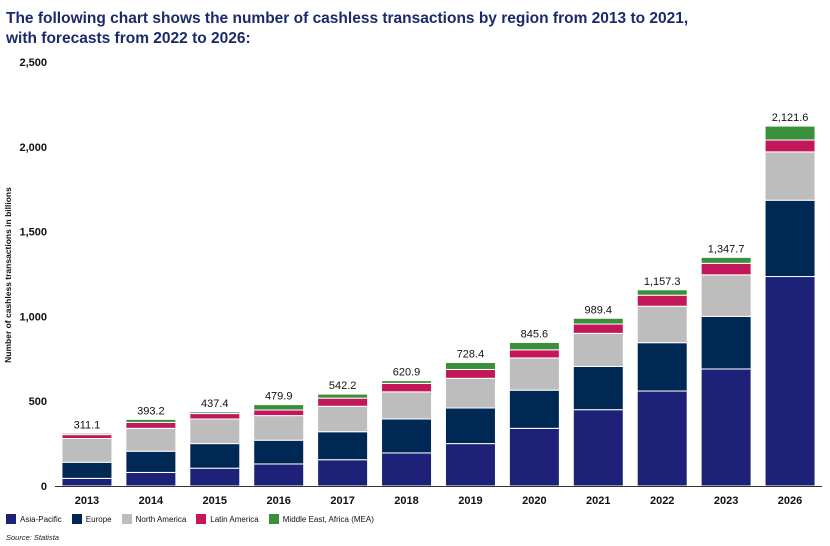  What do you see at coordinates (662, 282) in the screenshot?
I see `bar-total-label: 1,157.3` at bounding box center [662, 282].